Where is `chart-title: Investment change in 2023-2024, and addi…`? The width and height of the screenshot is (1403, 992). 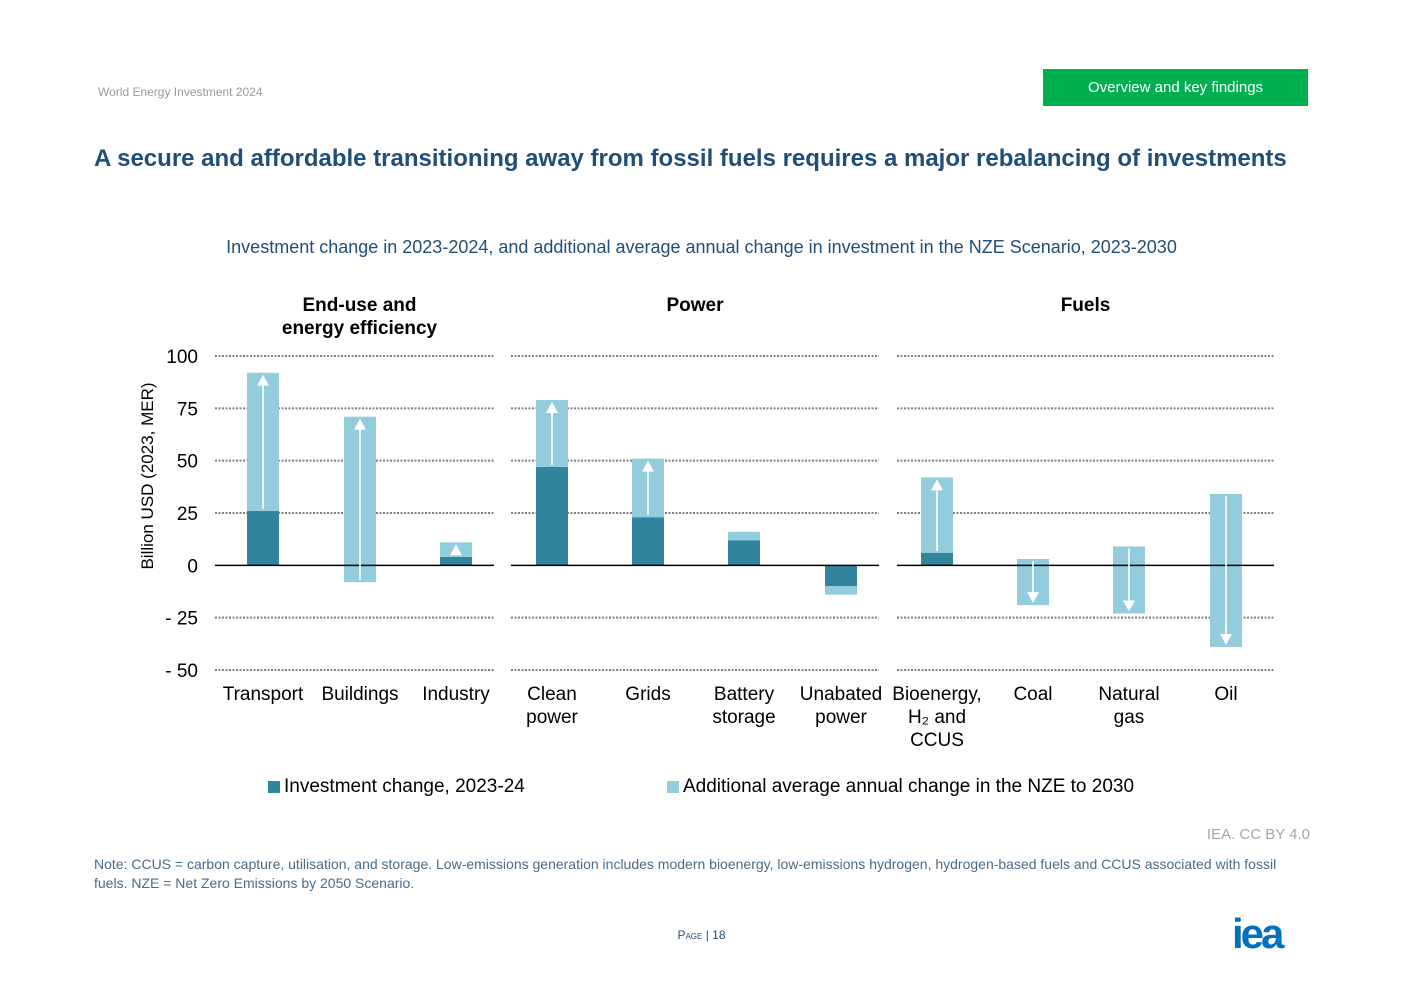
chart-title: Investment change in 2023-2024, and addi… is located at coordinates (701, 247).